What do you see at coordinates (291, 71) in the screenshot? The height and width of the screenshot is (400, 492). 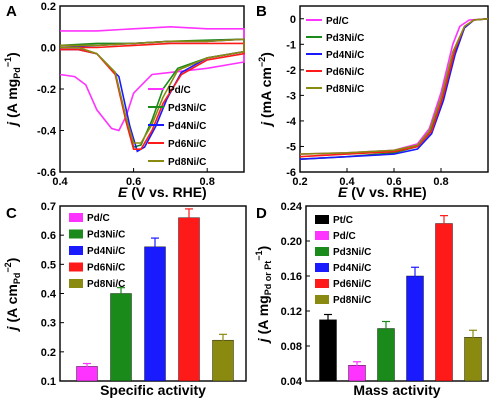 I see `panel-b-ytick-label: -2` at bounding box center [291, 71].